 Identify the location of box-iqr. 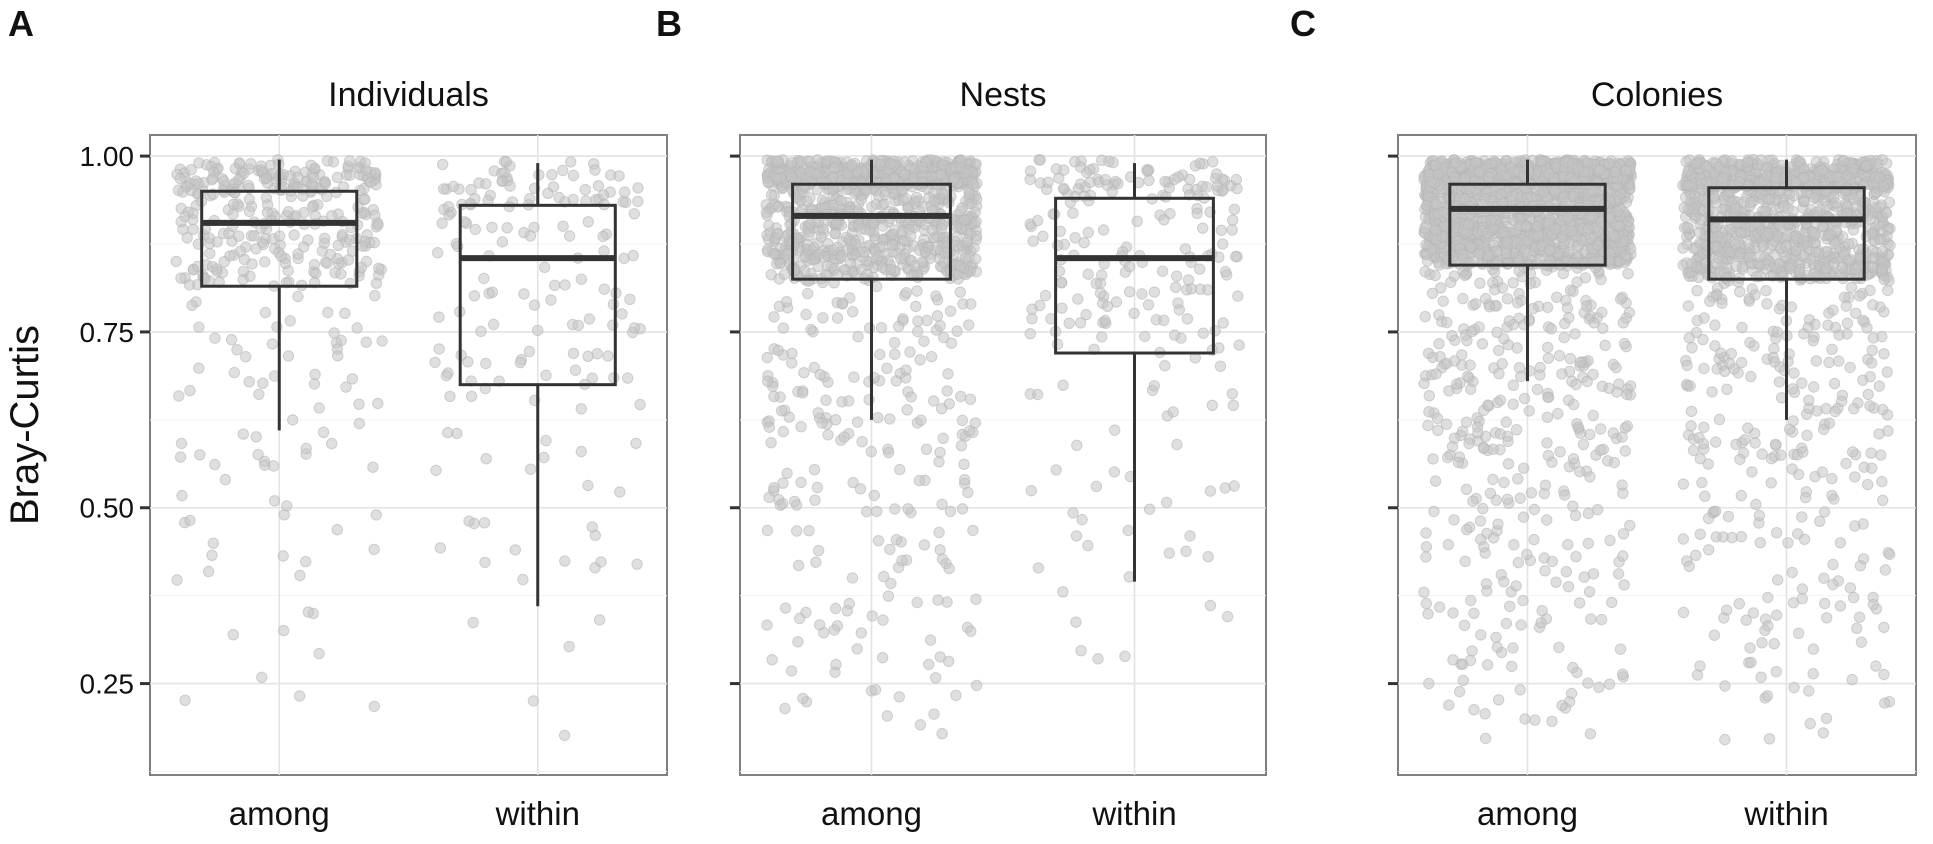
(1134, 275).